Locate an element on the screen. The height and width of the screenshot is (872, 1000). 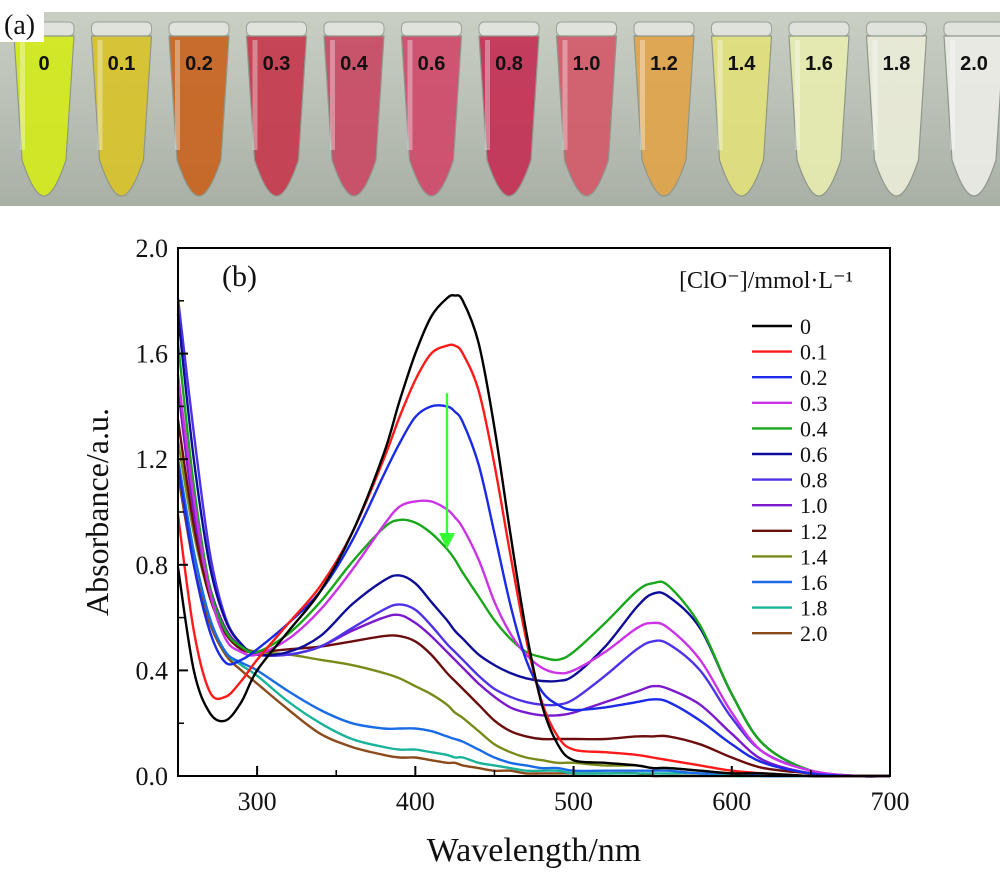
x-tick-label: 700 is located at coordinates (890, 801).